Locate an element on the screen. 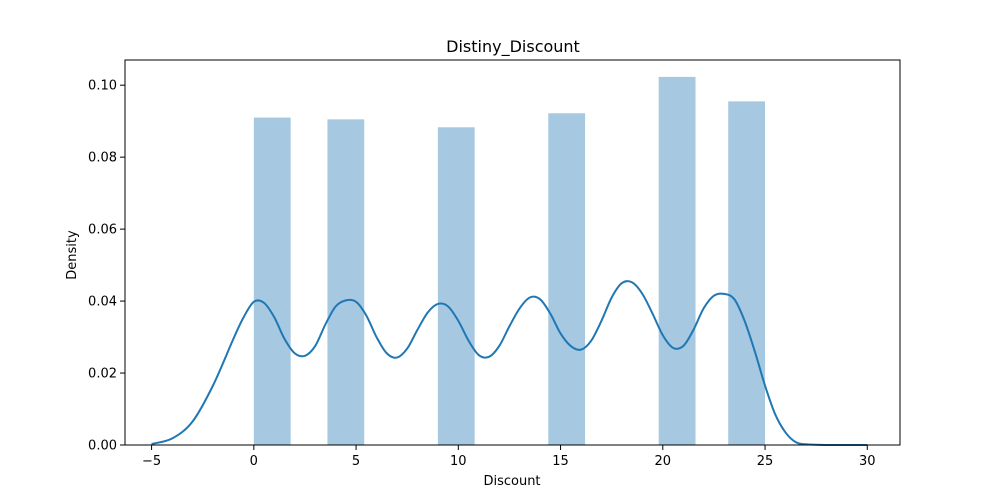 This screenshot has height=500, width=1000. y-tick-label: 0.00 is located at coordinates (102, 446).